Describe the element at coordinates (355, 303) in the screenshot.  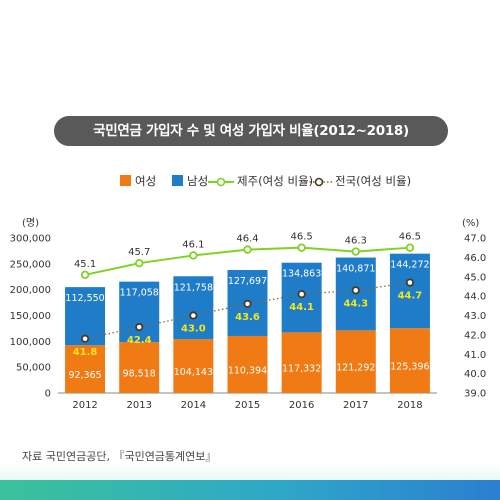
I see `national-point-label: 44.3` at that location.